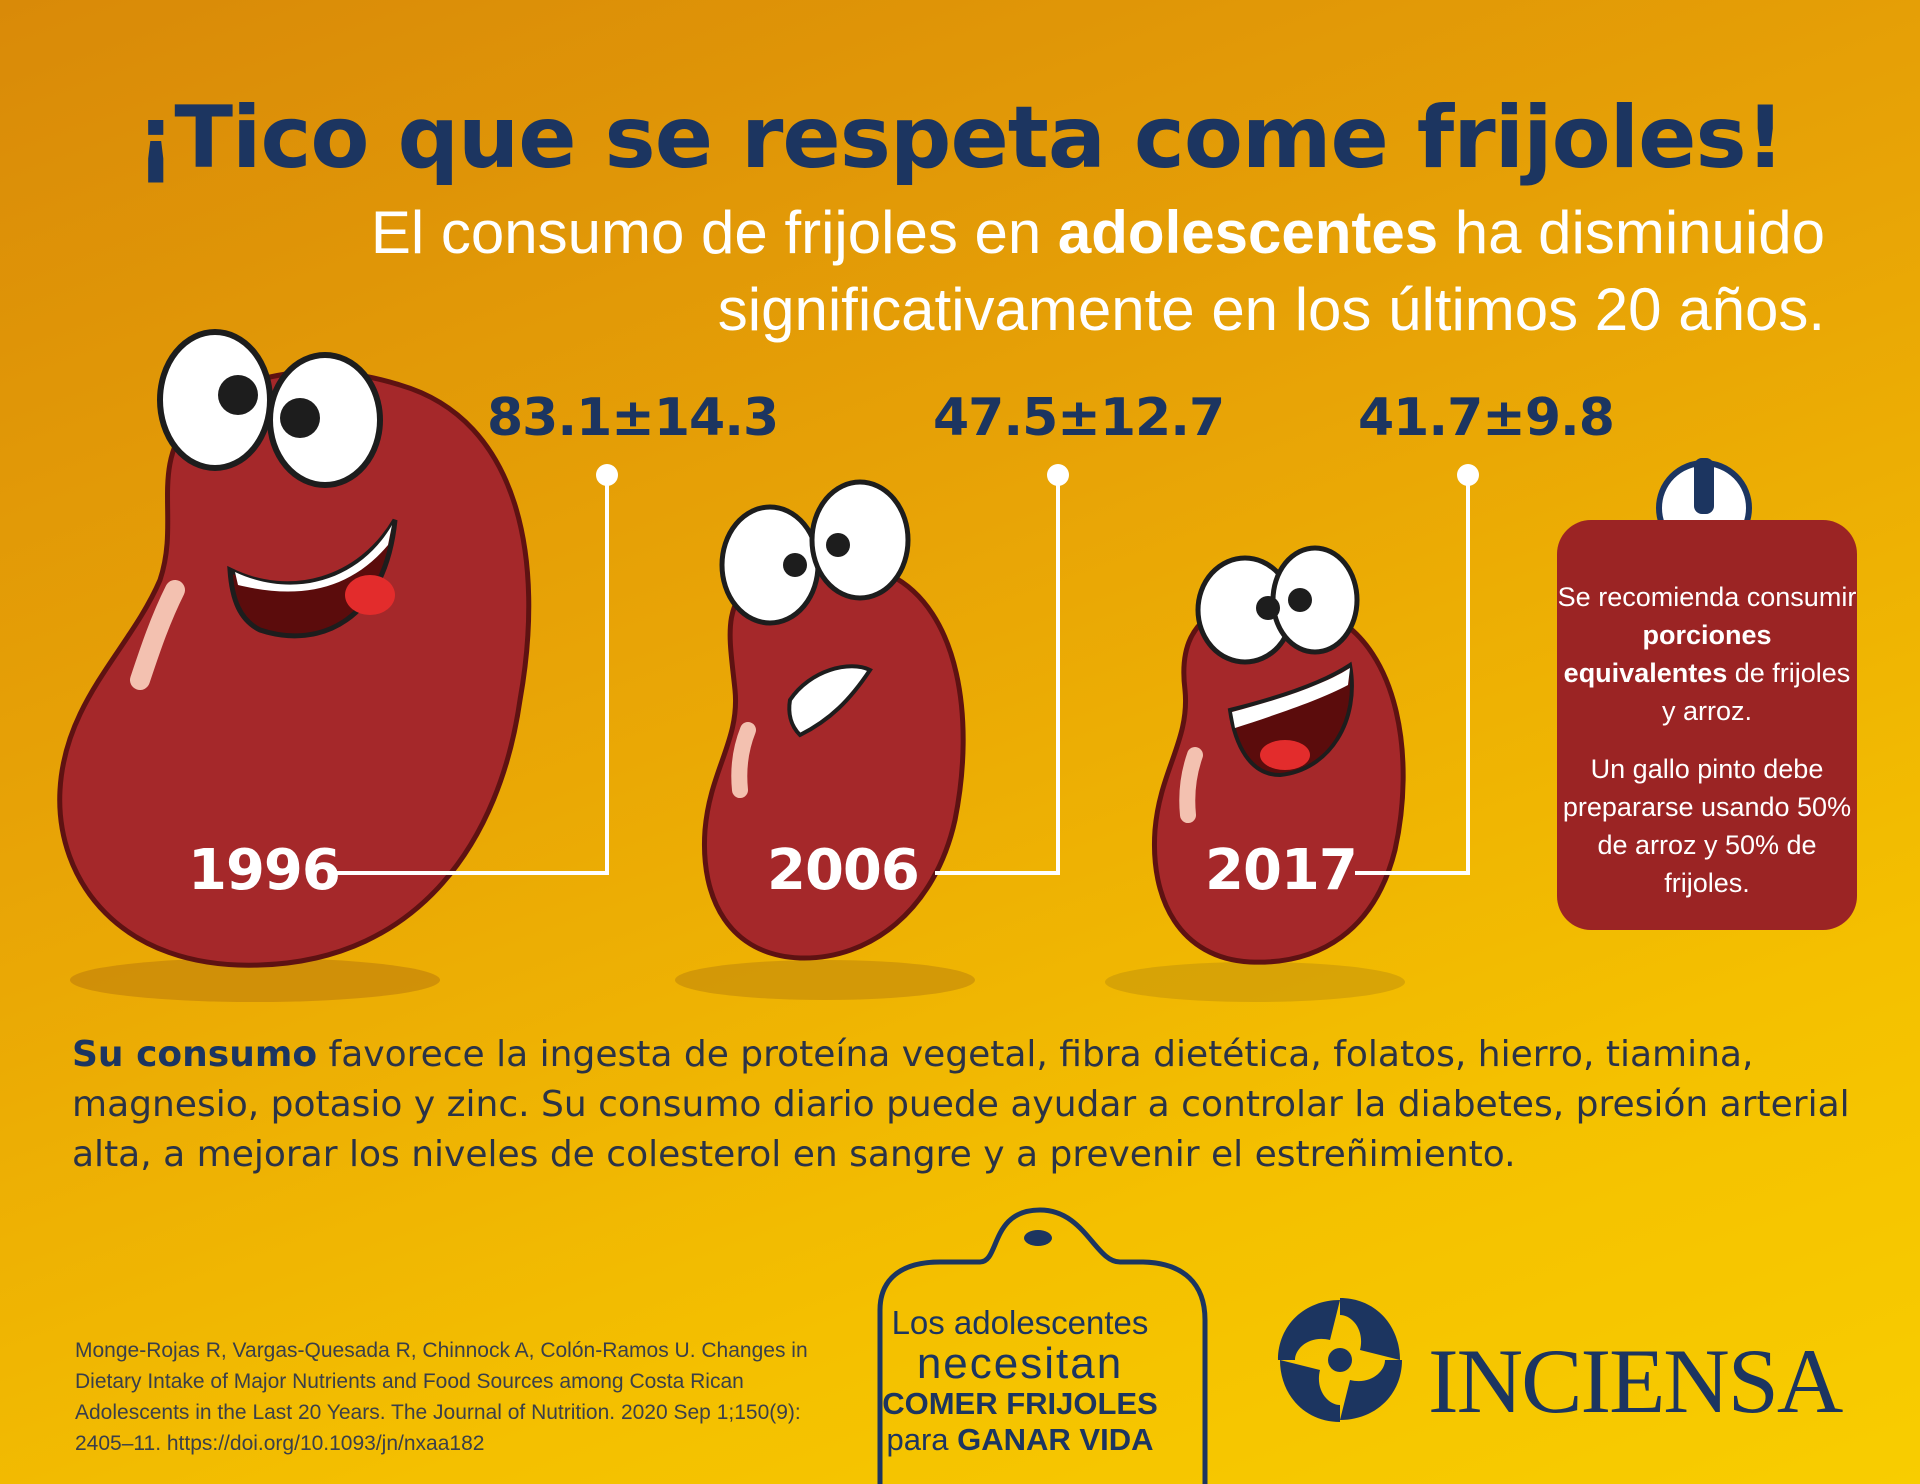  Describe the element at coordinates (1278, 755) in the screenshot. I see `bean-2017-illustration` at that location.